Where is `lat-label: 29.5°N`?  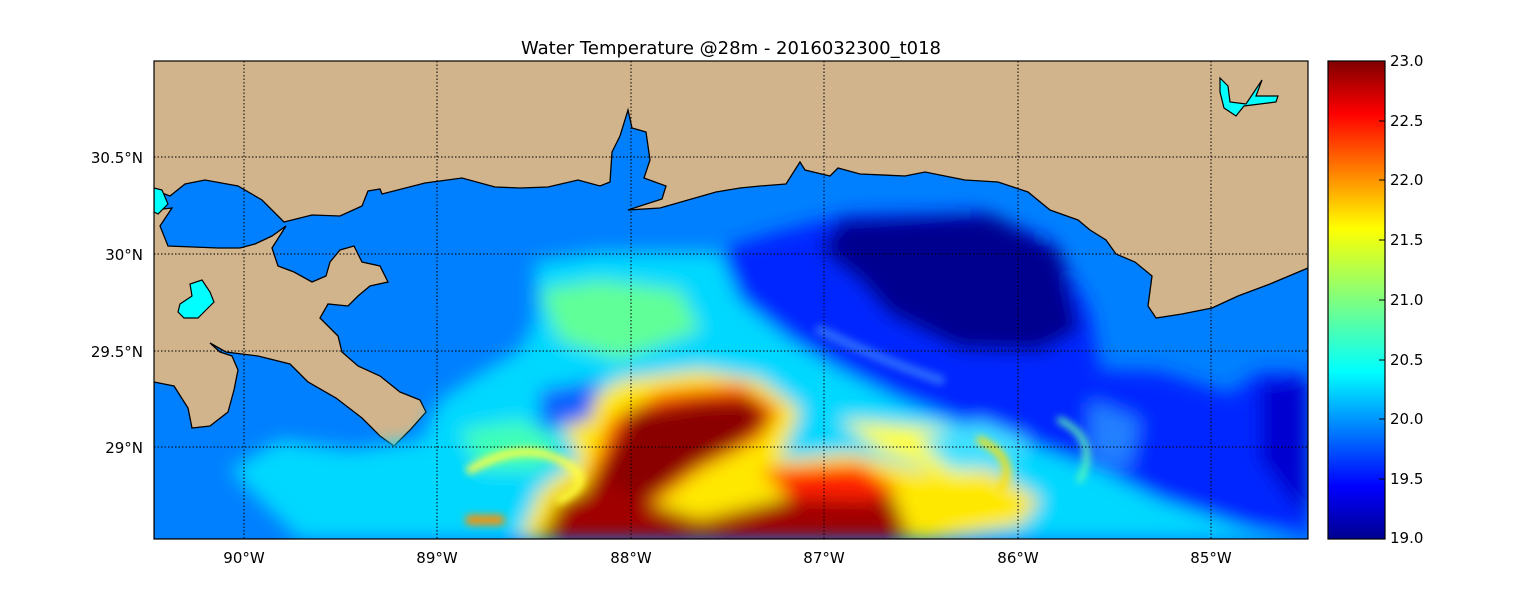
lat-label: 29.5°N is located at coordinates (117, 352).